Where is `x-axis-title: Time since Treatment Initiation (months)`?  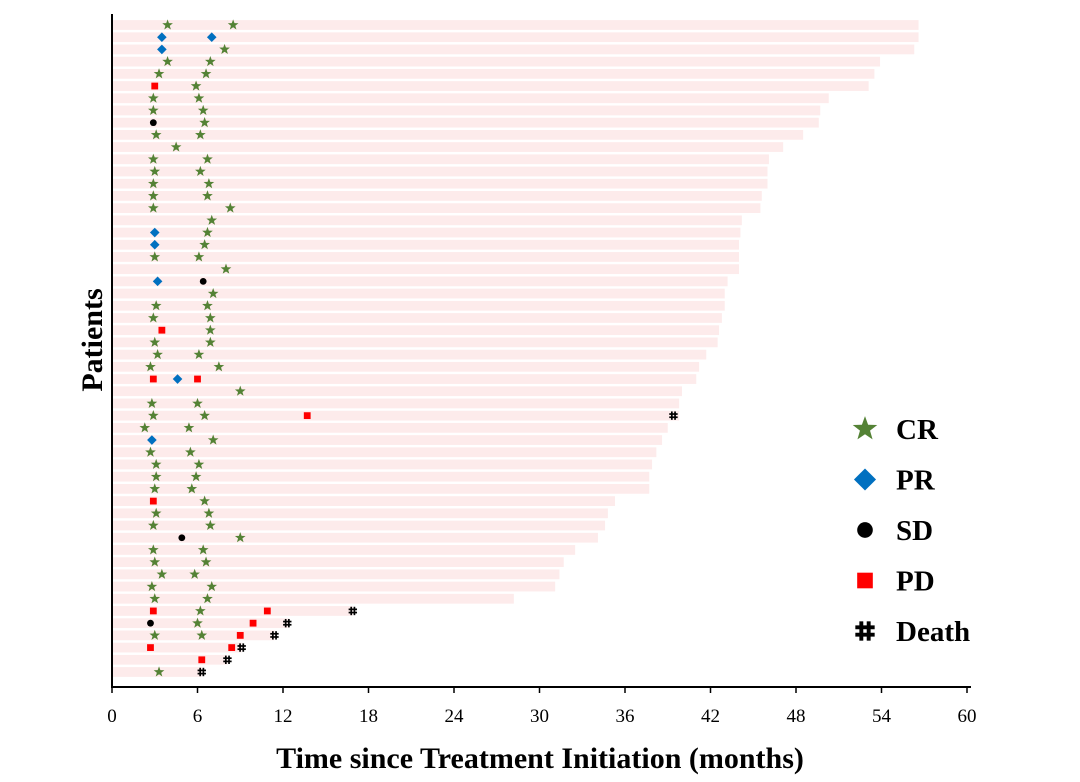 x-axis-title: Time since Treatment Initiation (months) is located at coordinates (540, 758).